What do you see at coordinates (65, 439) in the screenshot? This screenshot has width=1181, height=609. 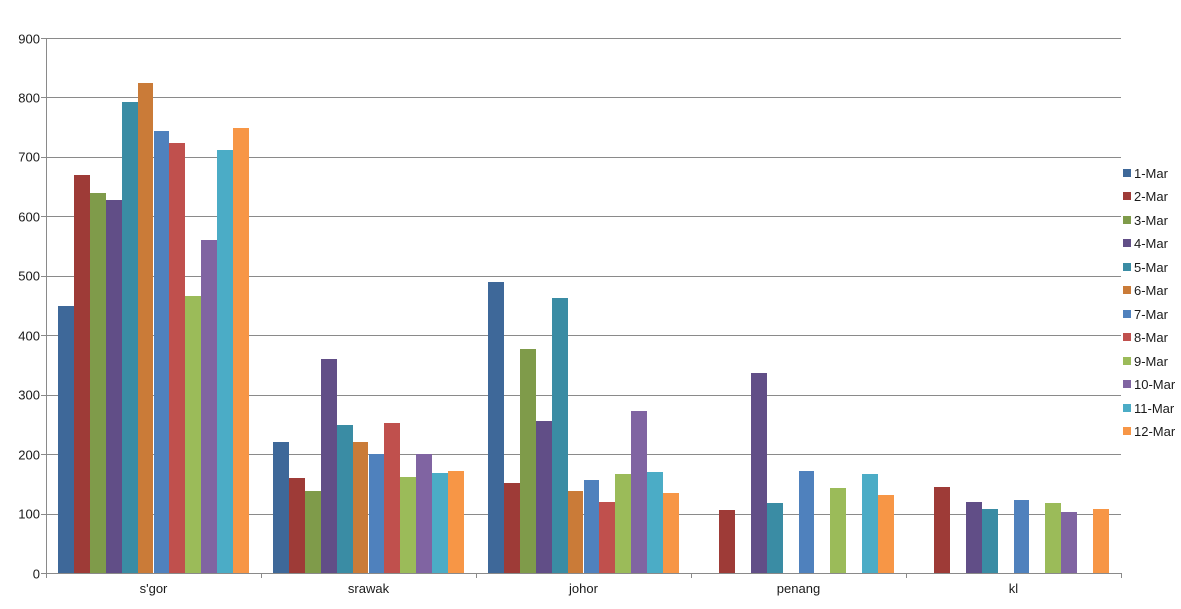 I see `bar-1-Mar-s'gor` at bounding box center [65, 439].